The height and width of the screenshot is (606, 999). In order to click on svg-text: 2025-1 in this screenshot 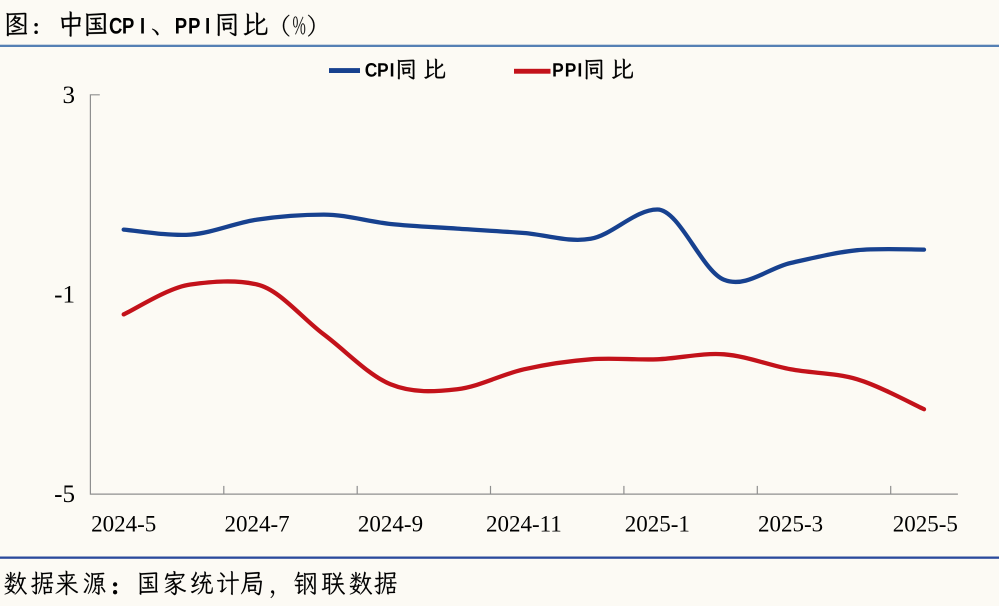, I will do `click(657, 523)`.